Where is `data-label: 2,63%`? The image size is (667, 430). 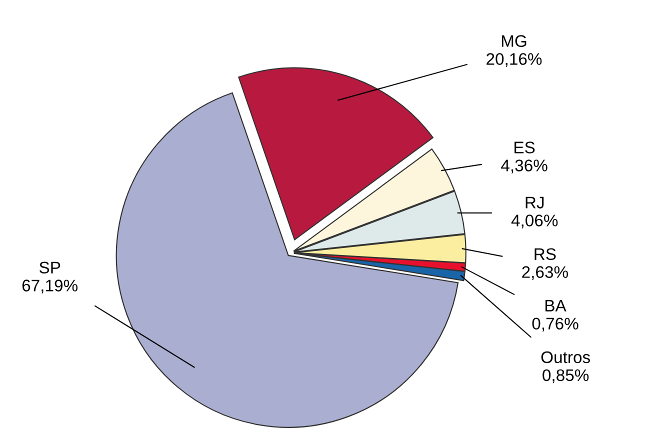 data-label: 2,63% is located at coordinates (545, 273).